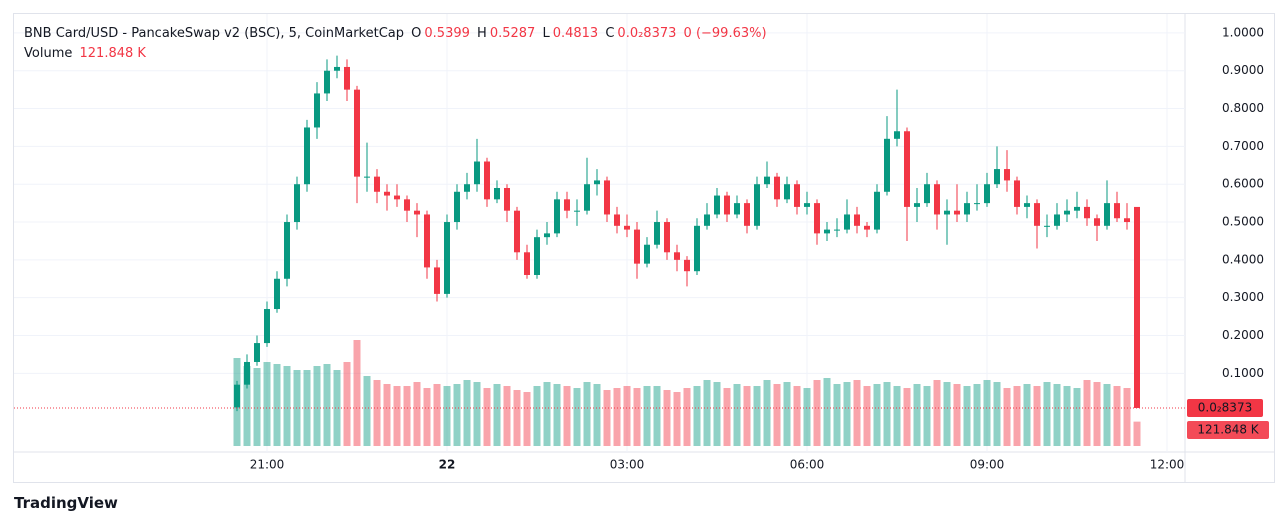  Describe the element at coordinates (1243, 108) in the screenshot. I see `y-tick-label: 0.8000` at that location.